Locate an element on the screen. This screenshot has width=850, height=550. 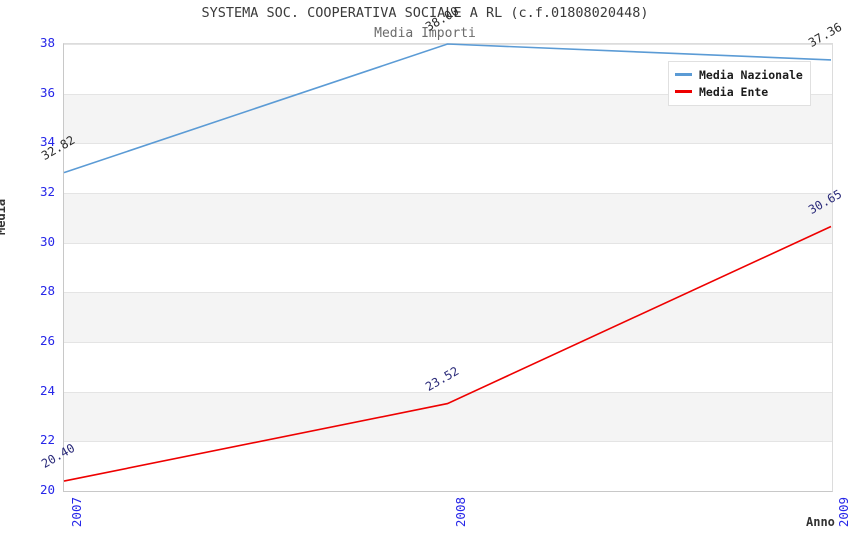
legend-item-media-nazionale: Media Nazionale is located at coordinates (739, 74).